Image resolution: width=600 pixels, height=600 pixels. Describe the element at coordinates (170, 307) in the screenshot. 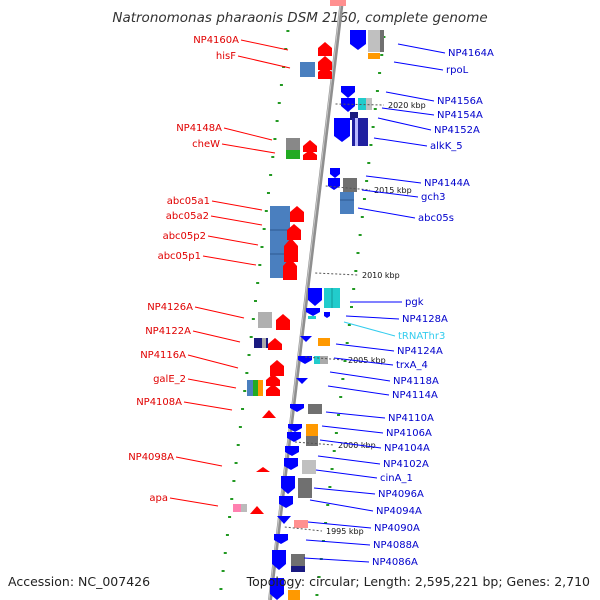

I see `gene-label: NP4126A` at that location.